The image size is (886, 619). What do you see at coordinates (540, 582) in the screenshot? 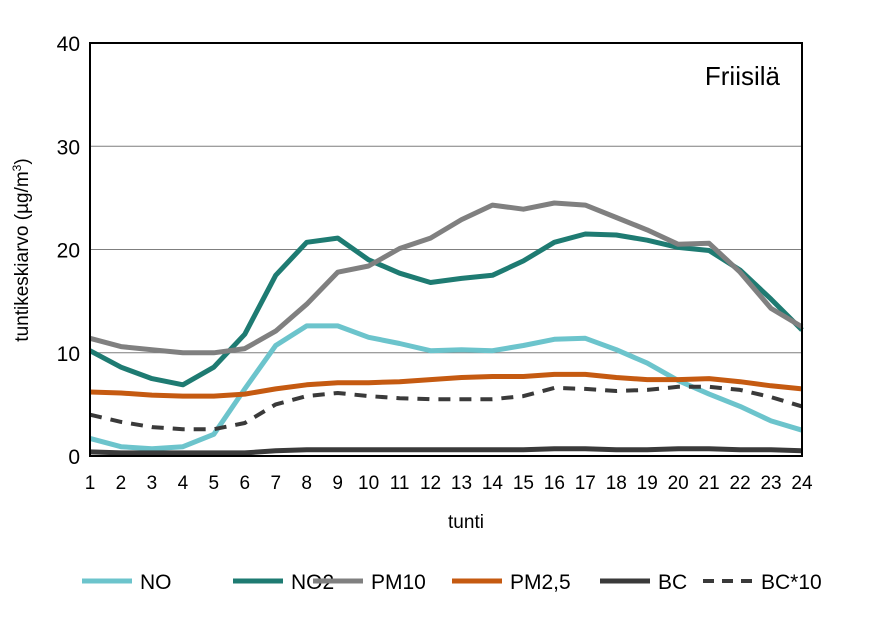
I see `legend-label: PM2,5` at bounding box center [540, 582].